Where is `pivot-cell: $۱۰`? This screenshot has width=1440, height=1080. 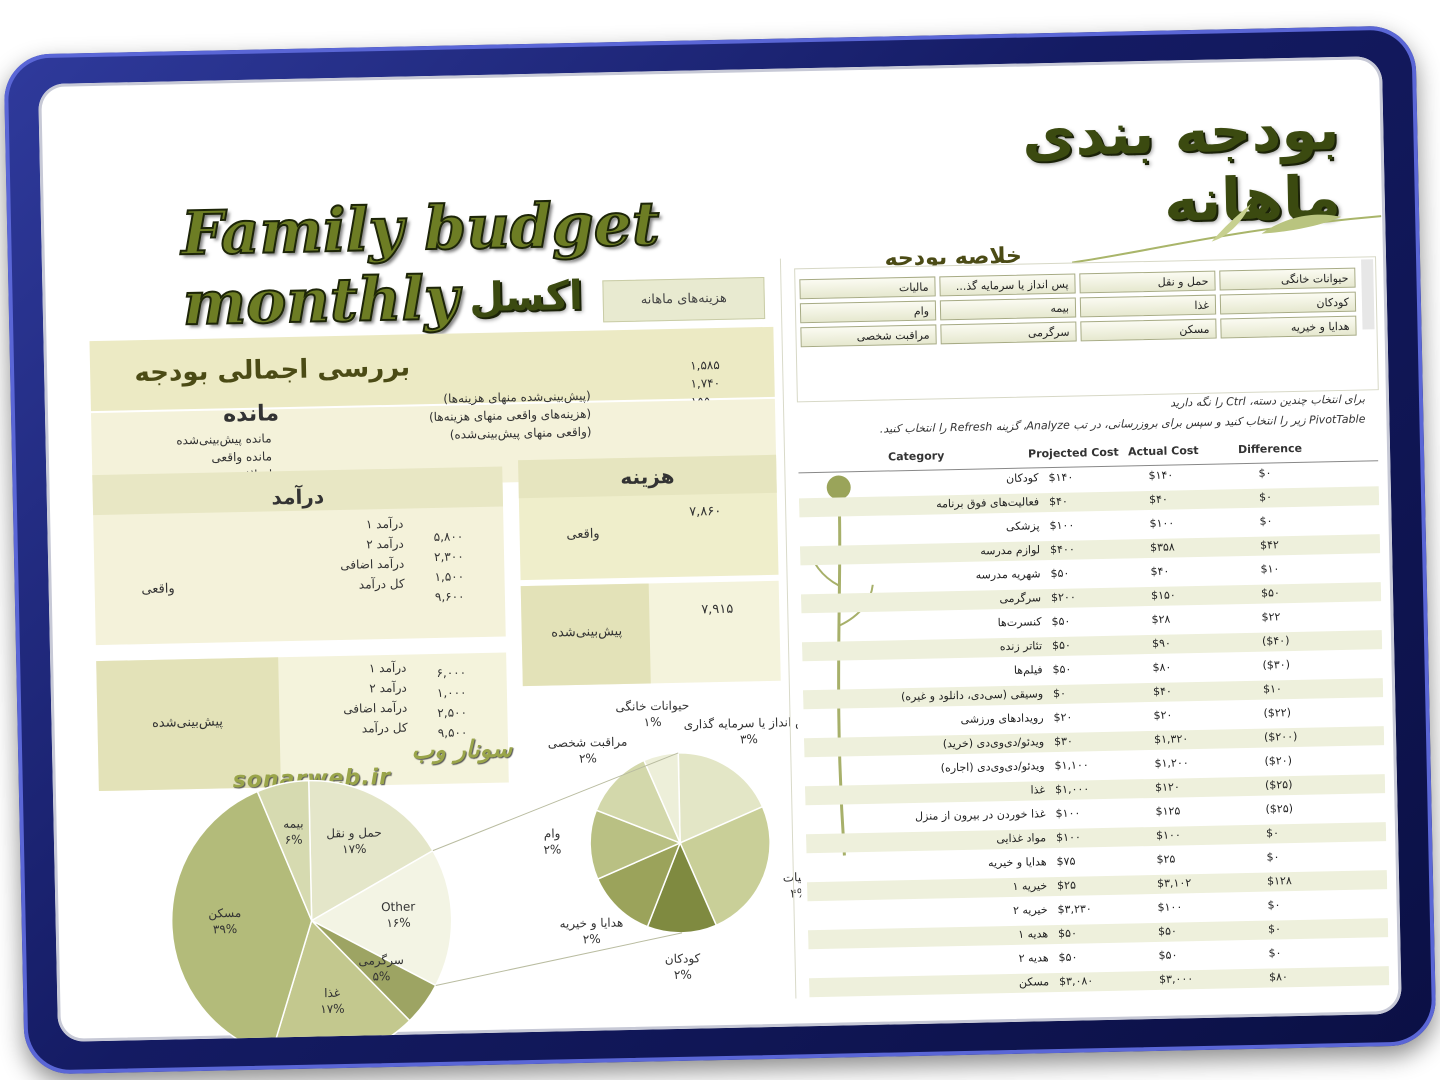 pivot-cell: $۱۰ is located at coordinates (1272, 689).